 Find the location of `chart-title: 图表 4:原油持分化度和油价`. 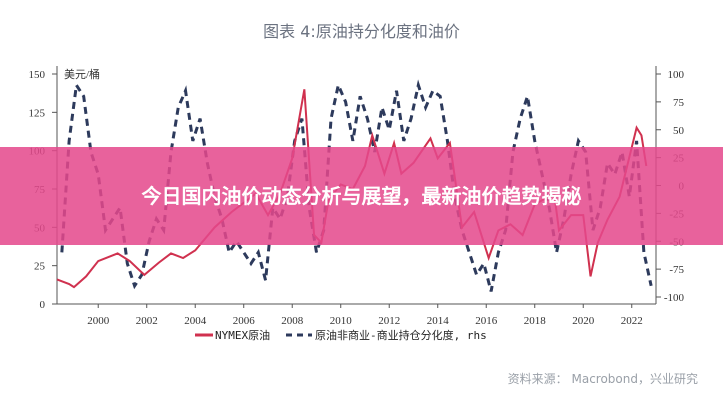

chart-title: 图表 4:原油持分化度和油价 is located at coordinates (361, 31).